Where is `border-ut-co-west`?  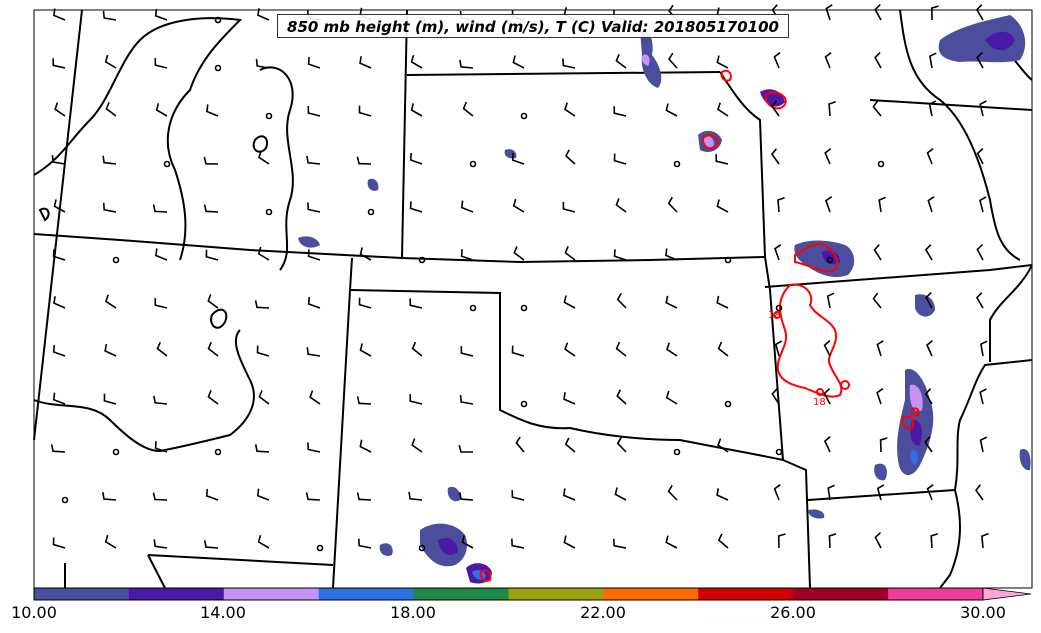
border-ut-co-west is located at coordinates (58, 225).